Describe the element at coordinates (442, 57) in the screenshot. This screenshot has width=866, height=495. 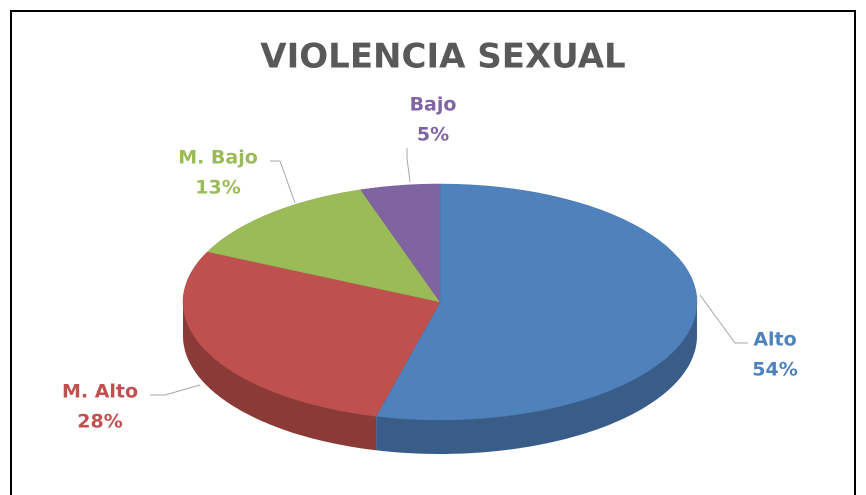
I see `chart-title: VIOLENCIA SEXUAL` at that location.